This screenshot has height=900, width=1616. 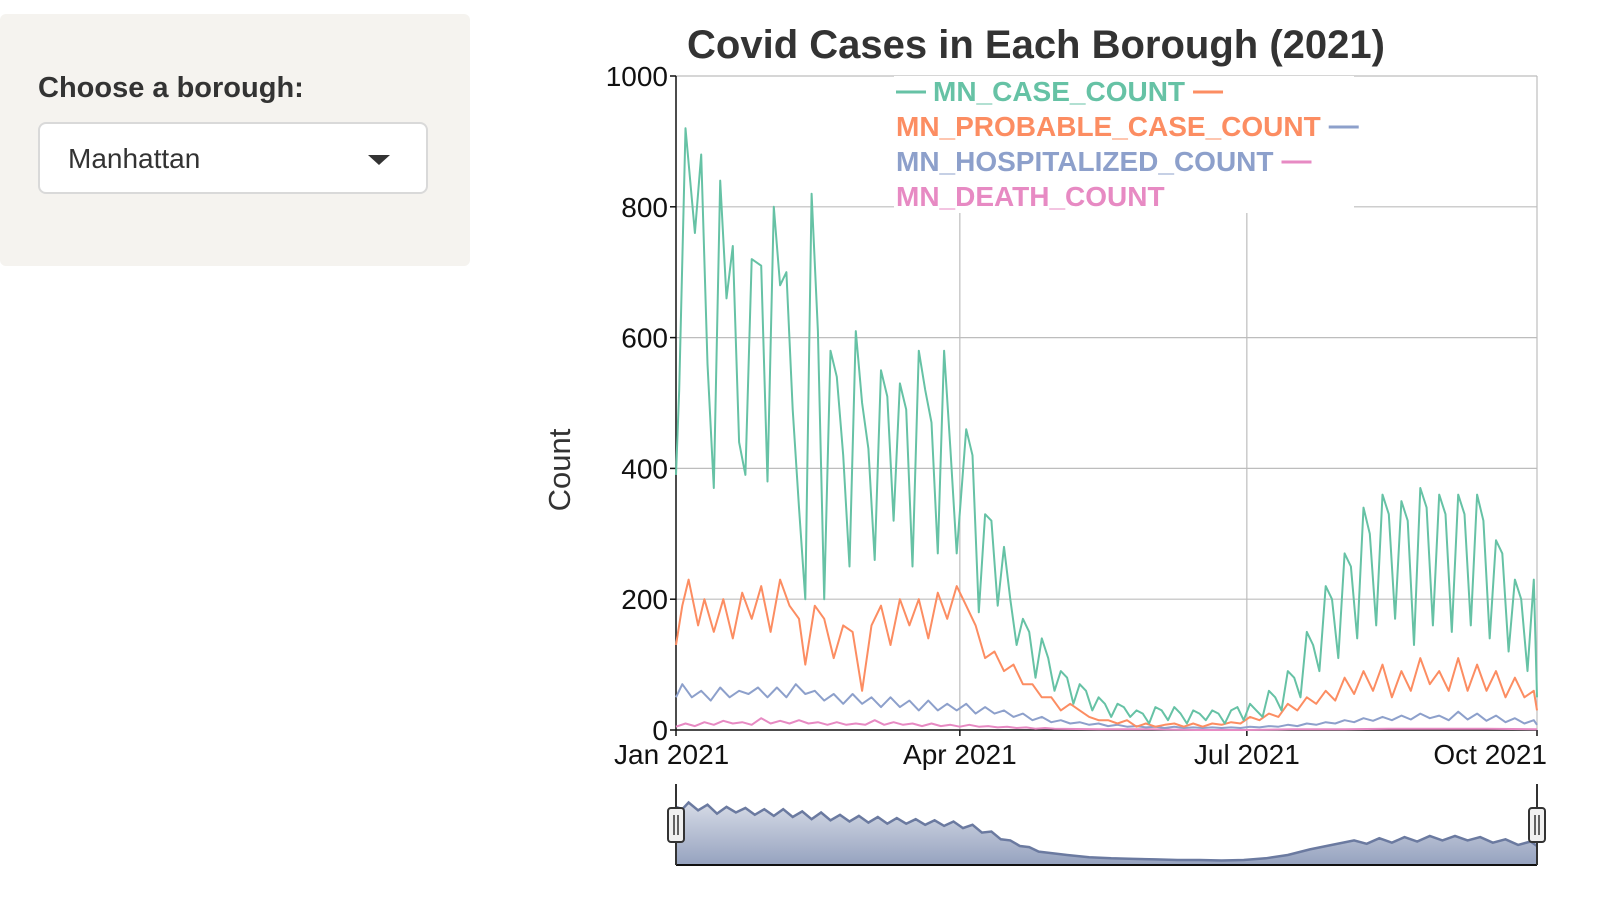 I want to click on y-tick-label: 1000, so click(x=637, y=76).